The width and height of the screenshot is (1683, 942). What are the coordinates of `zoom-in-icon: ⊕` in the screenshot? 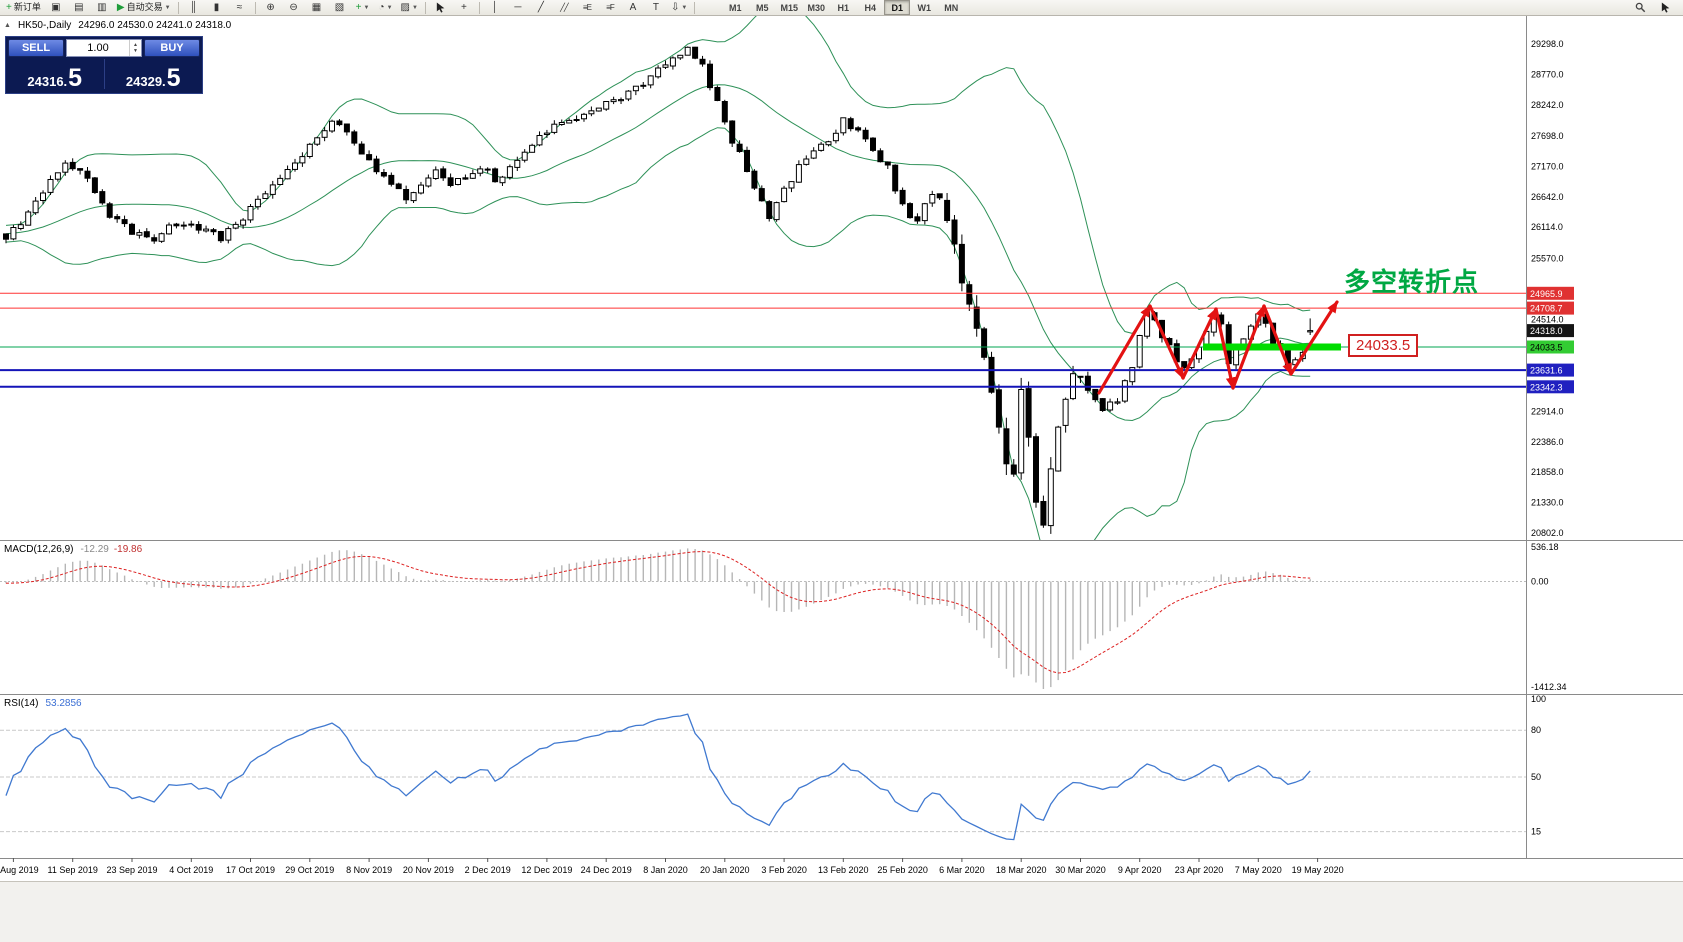 It's located at (271, 8).